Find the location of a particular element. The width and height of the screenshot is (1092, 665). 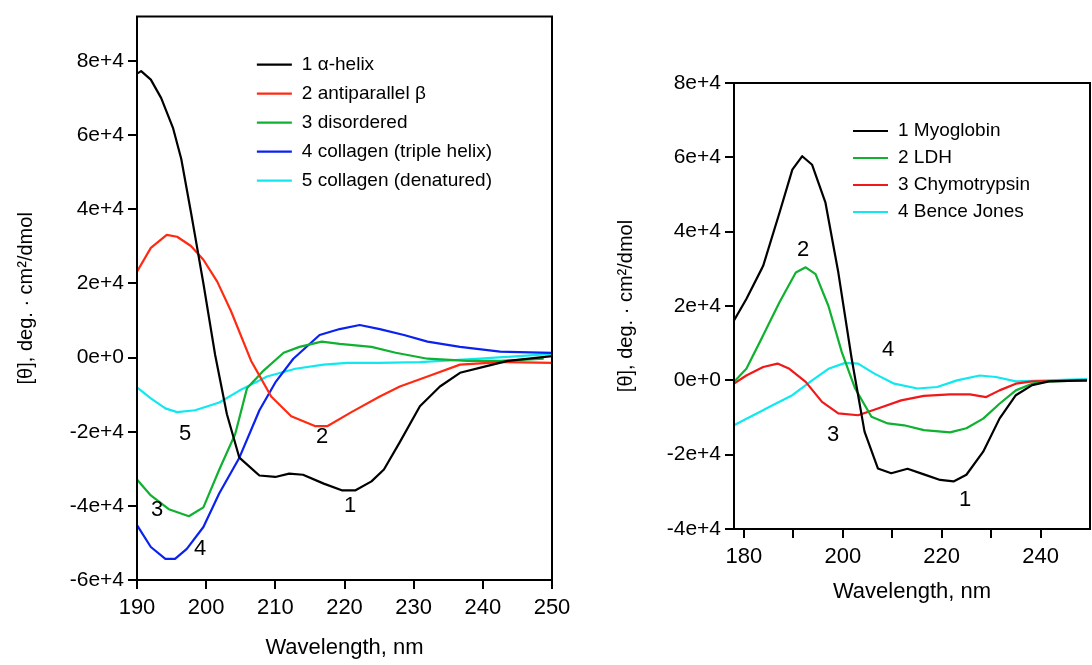

legend-label: 2 LDH is located at coordinates (925, 157).